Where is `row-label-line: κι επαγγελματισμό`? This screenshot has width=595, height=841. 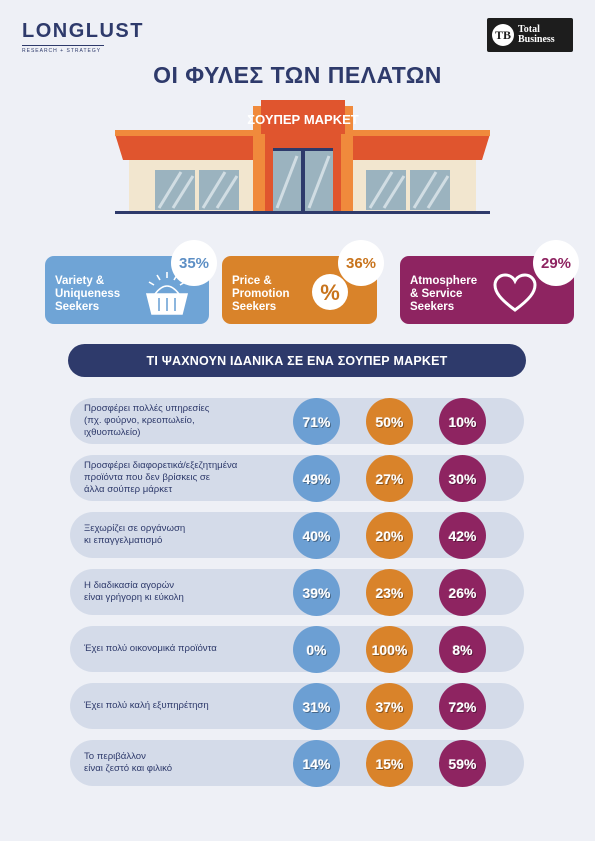 row-label-line: κι επαγγελματισμό is located at coordinates (123, 540).